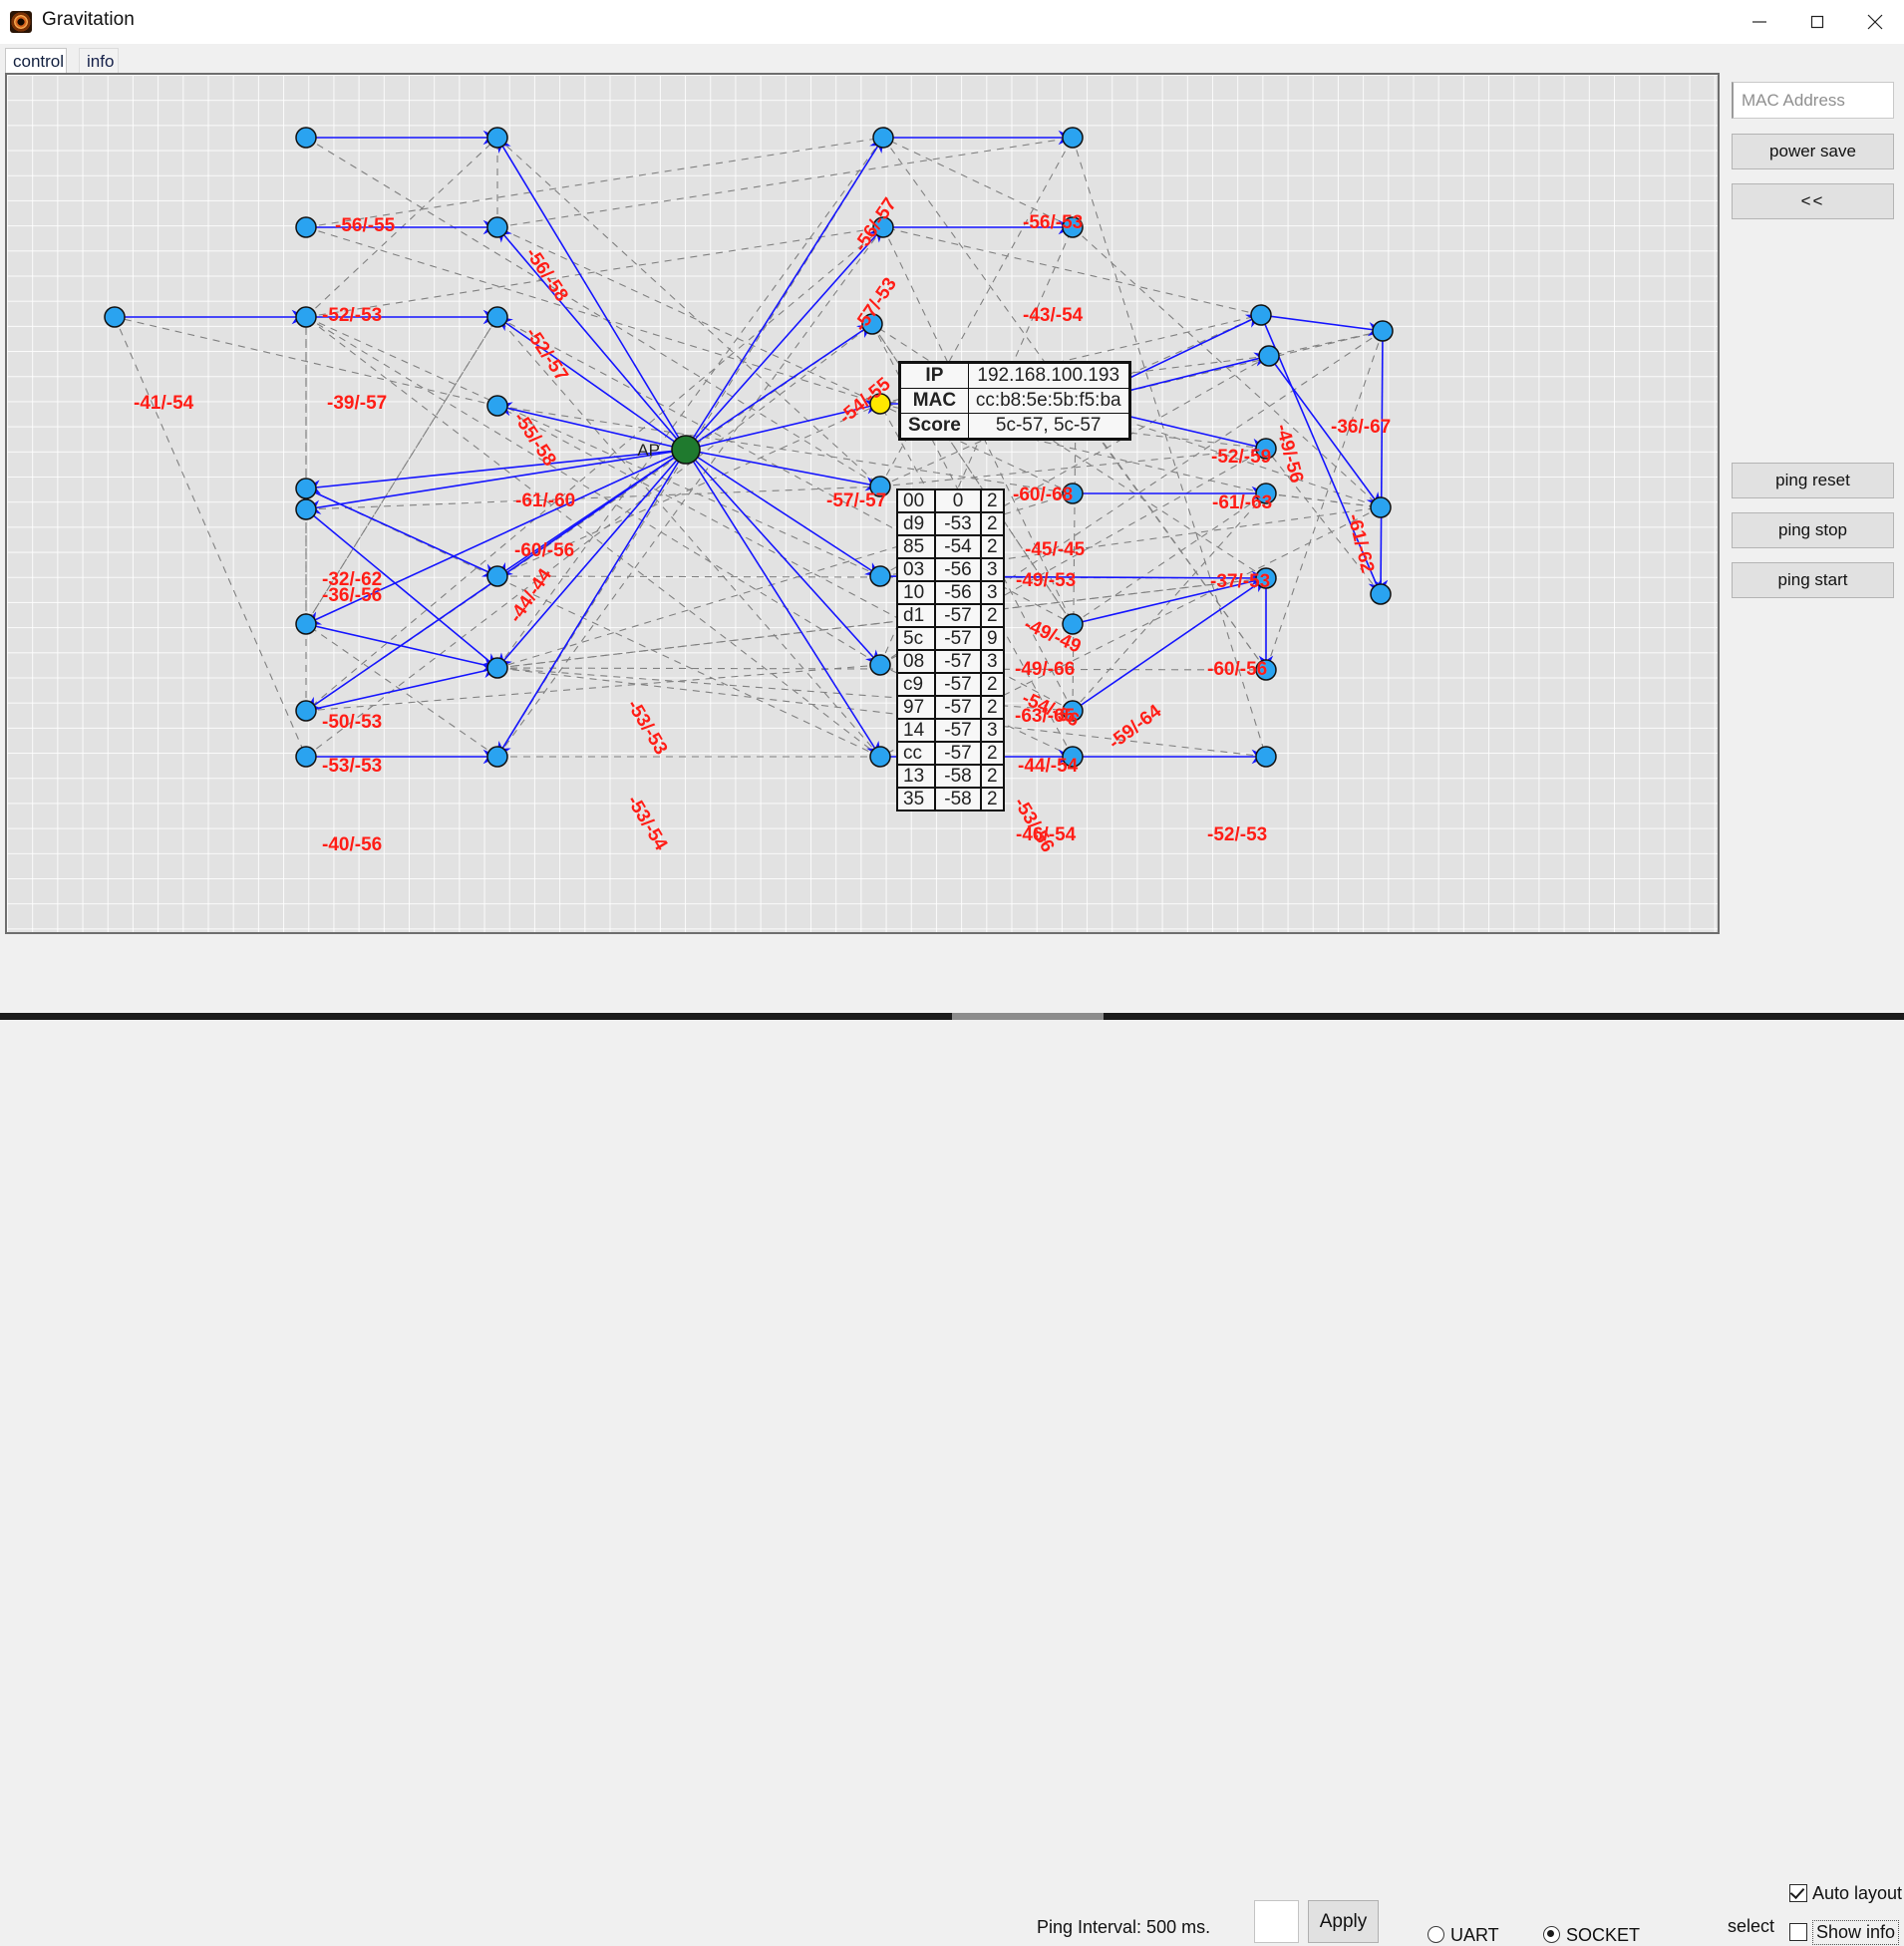 This screenshot has width=1904, height=1946. Describe the element at coordinates (1875, 22) in the screenshot. I see `close-button` at that location.